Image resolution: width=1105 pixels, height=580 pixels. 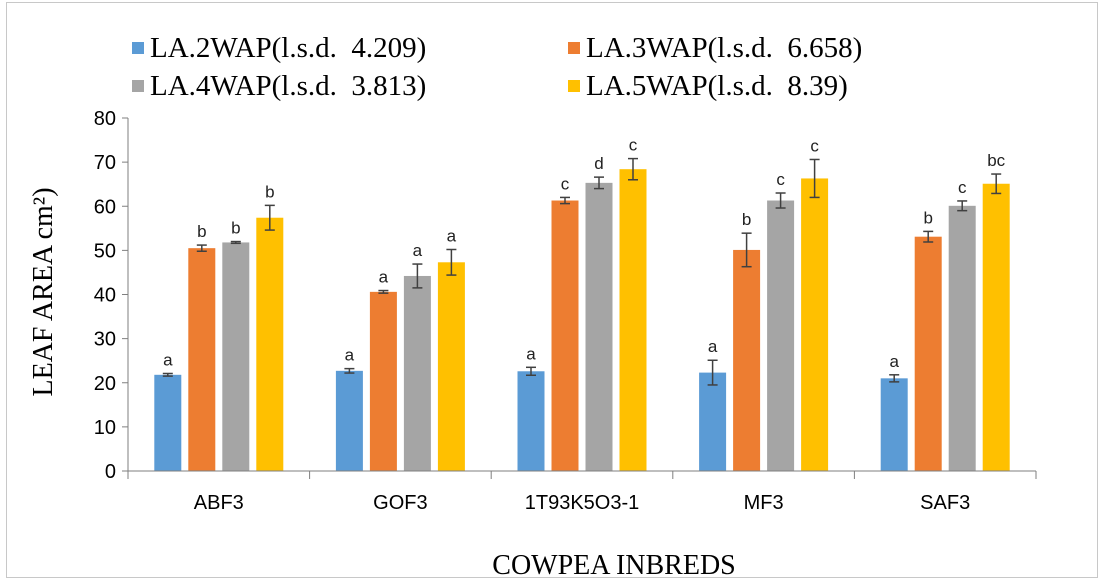 I want to click on legend-item-la-2wap: LA.2WAP(l.s.d. 4.209), so click(x=279, y=48).